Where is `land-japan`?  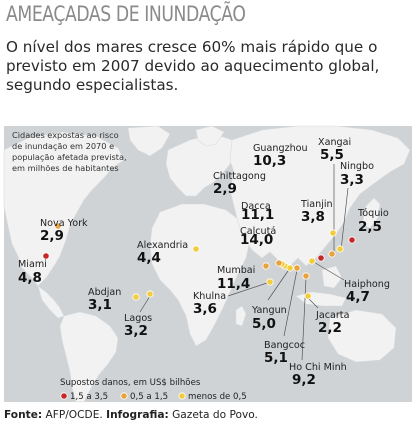
land-japan is located at coordinates (371, 213).